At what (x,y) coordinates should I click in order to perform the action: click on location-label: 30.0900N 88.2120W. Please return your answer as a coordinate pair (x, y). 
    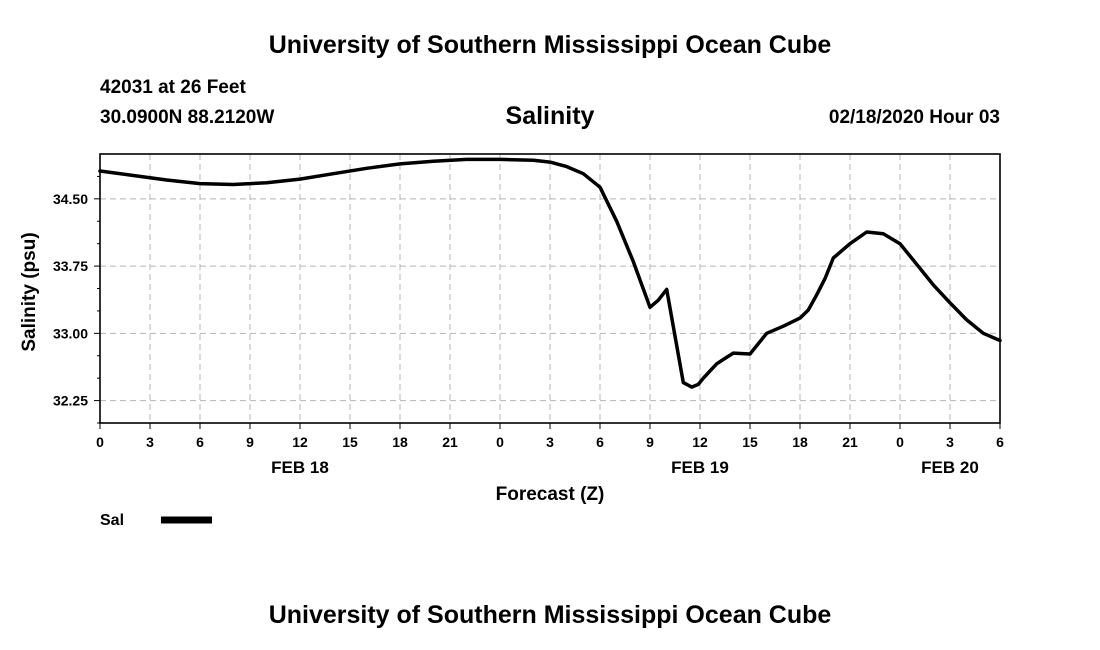
    Looking at the image, I should click on (187, 117).